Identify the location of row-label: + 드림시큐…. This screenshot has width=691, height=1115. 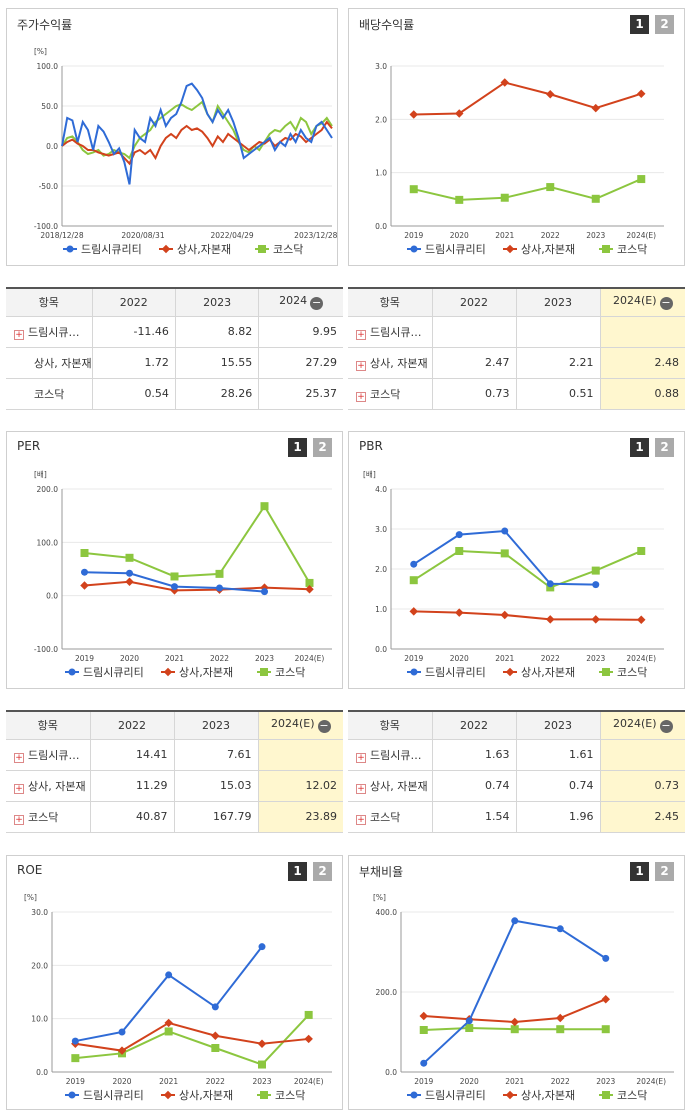
(49, 332).